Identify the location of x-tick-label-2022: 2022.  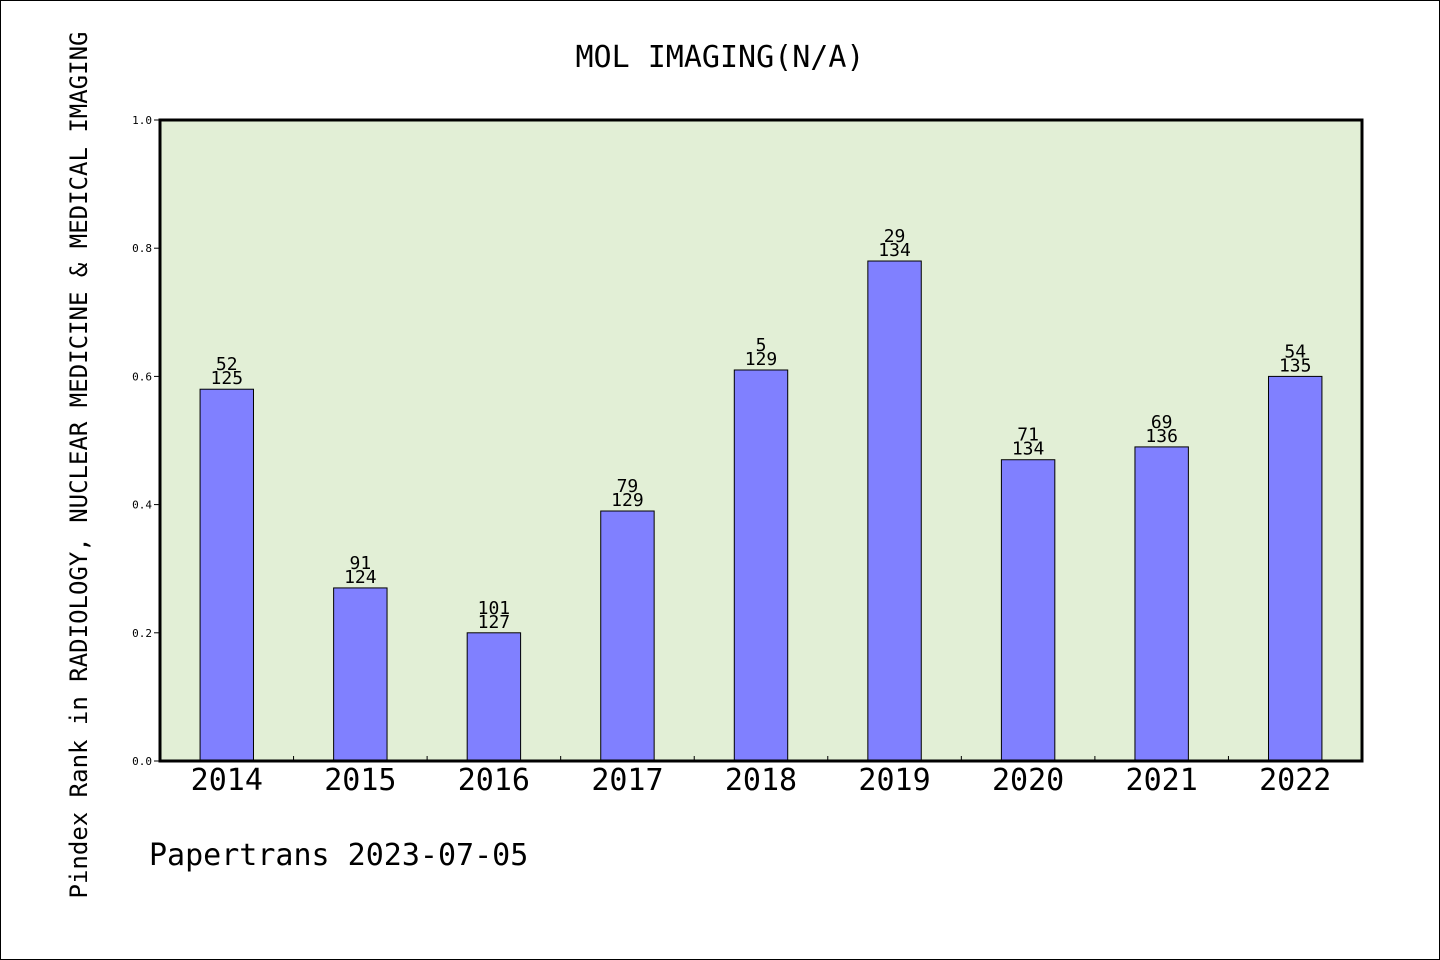
(1295, 780).